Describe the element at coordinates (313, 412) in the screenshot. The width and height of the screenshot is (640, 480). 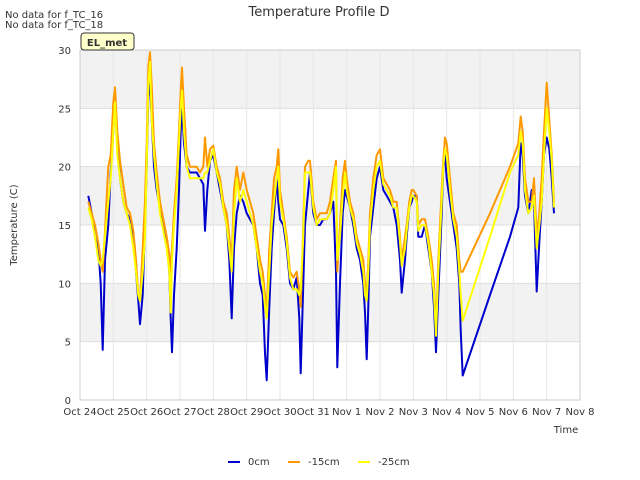
I see `x-tick-label: Oct 31` at that location.